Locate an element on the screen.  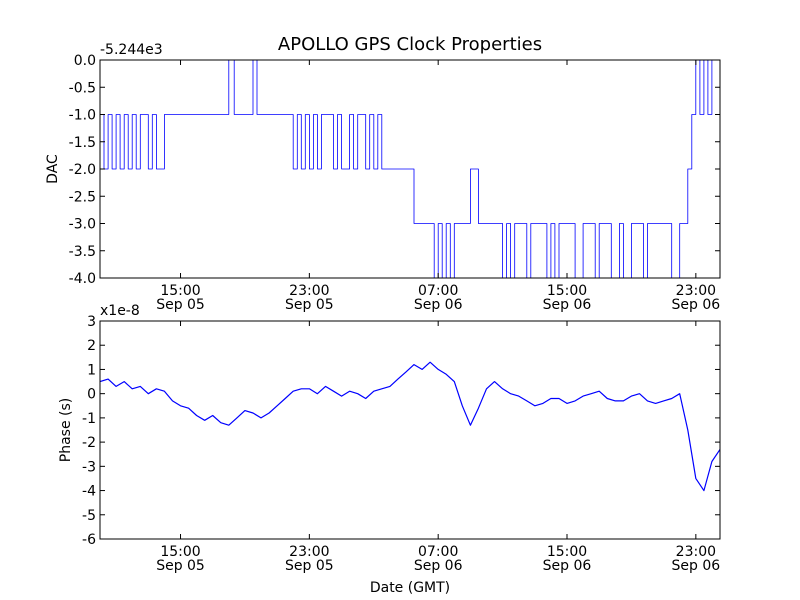
top-y-tick-label: -2.0 is located at coordinates (82, 170).